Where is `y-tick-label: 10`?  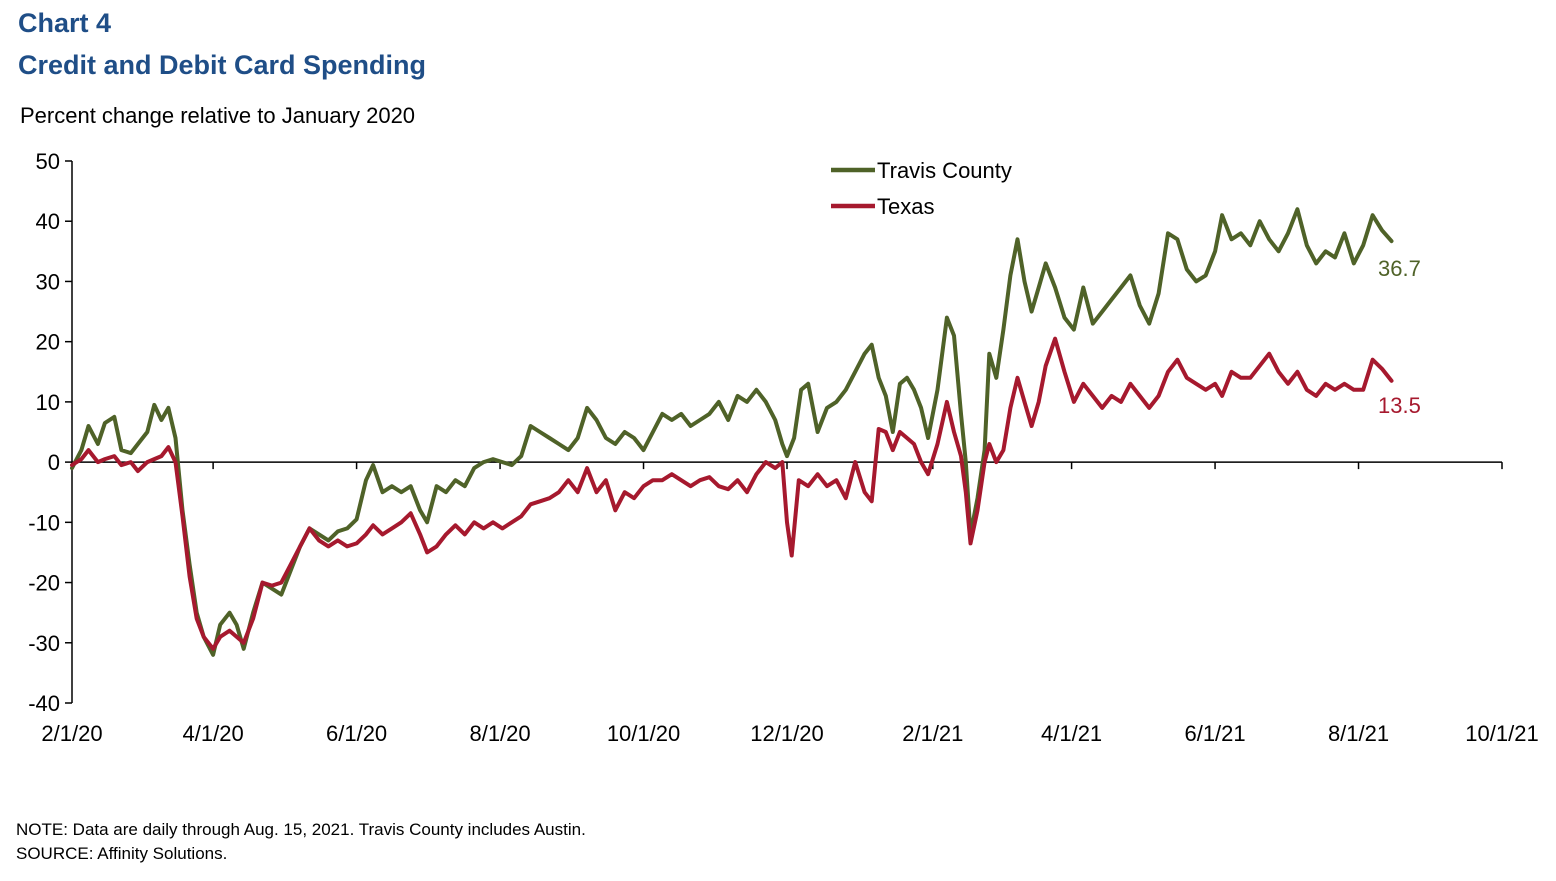
y-tick-label: 10 is located at coordinates (48, 402).